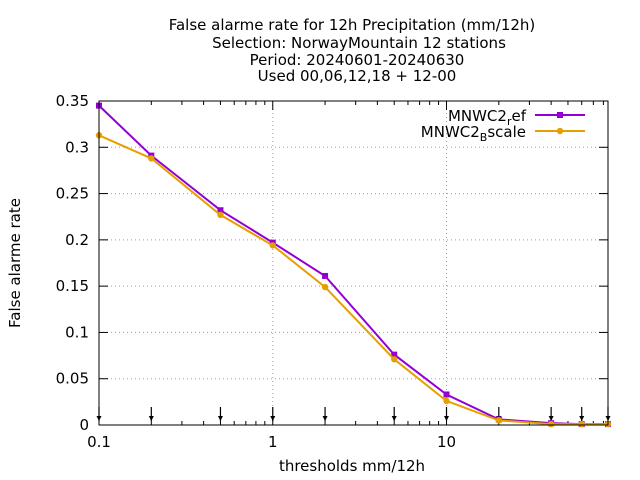  What do you see at coordinates (506, 132) in the screenshot?
I see `legend-label-1-tail: scale` at bounding box center [506, 132].